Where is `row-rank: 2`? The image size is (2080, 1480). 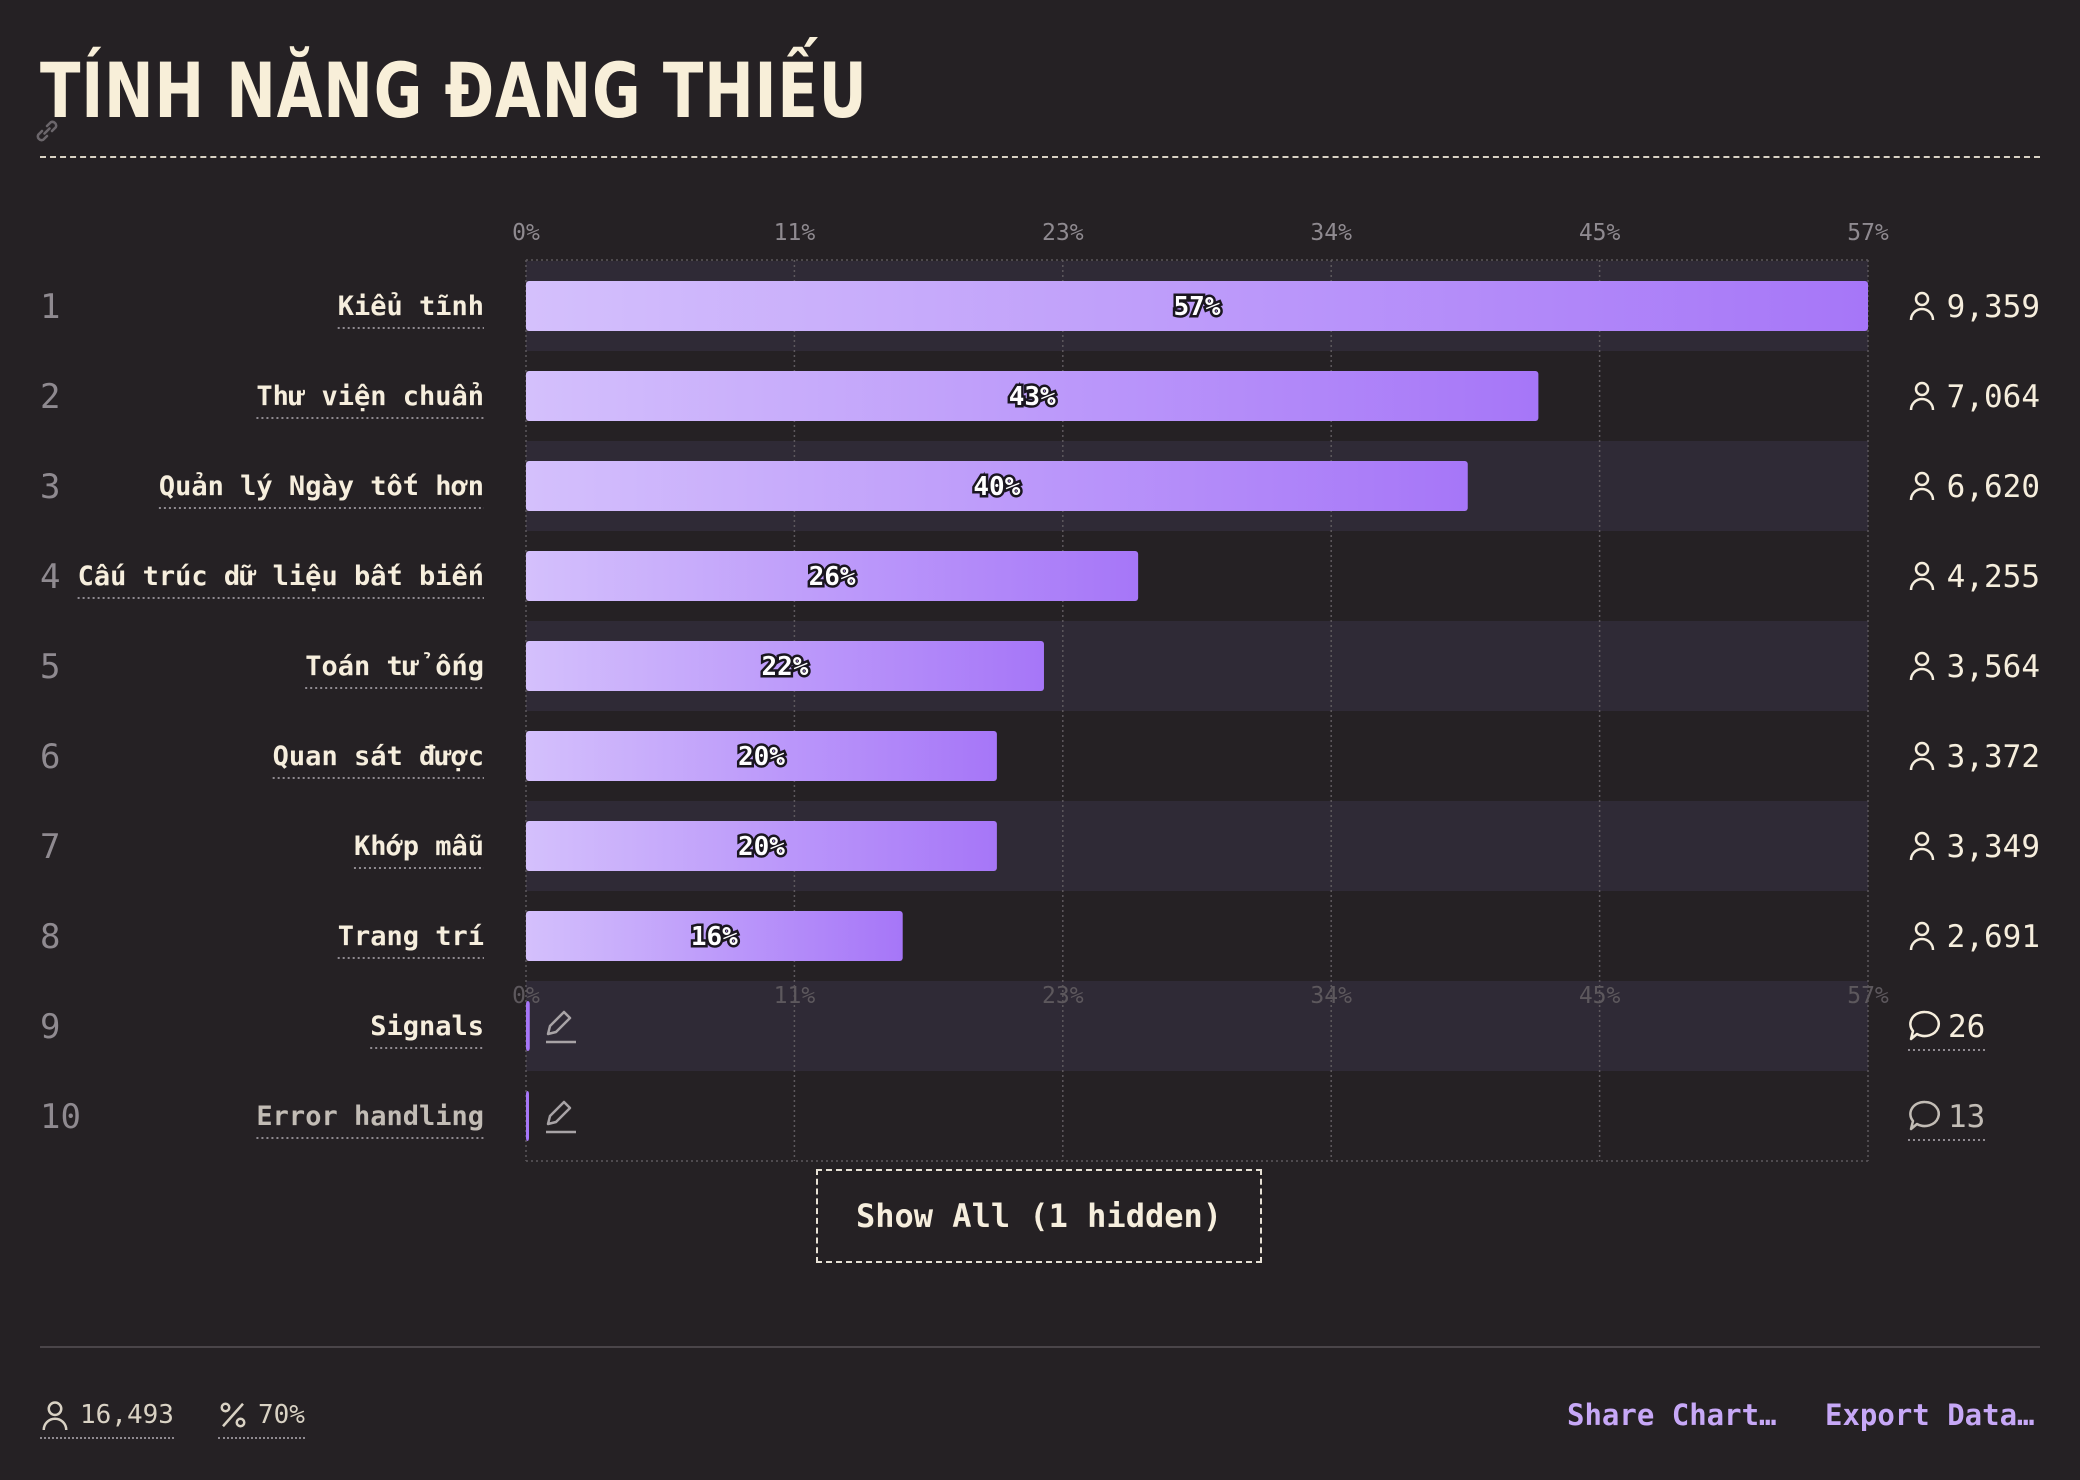
row-rank: 2 is located at coordinates (50, 397).